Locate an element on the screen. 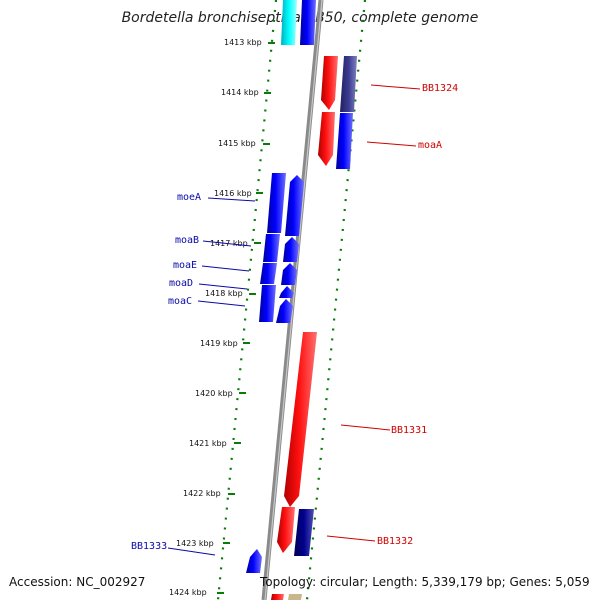  tick-label: 1423 kbp is located at coordinates (195, 543).